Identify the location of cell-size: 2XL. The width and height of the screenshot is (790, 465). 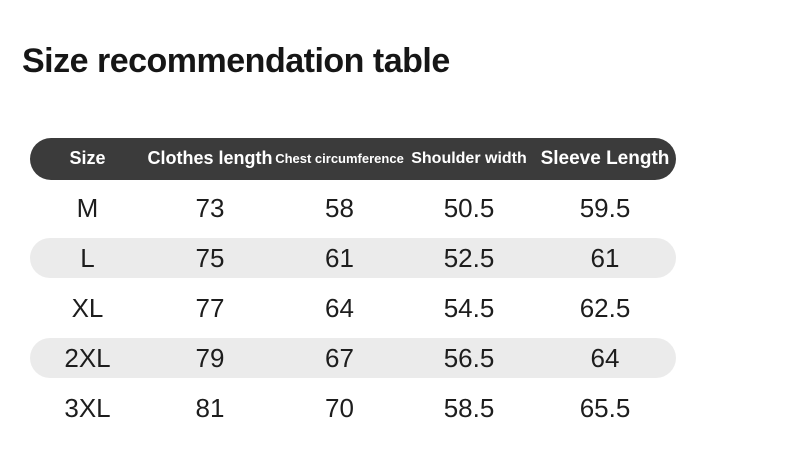
(87, 358).